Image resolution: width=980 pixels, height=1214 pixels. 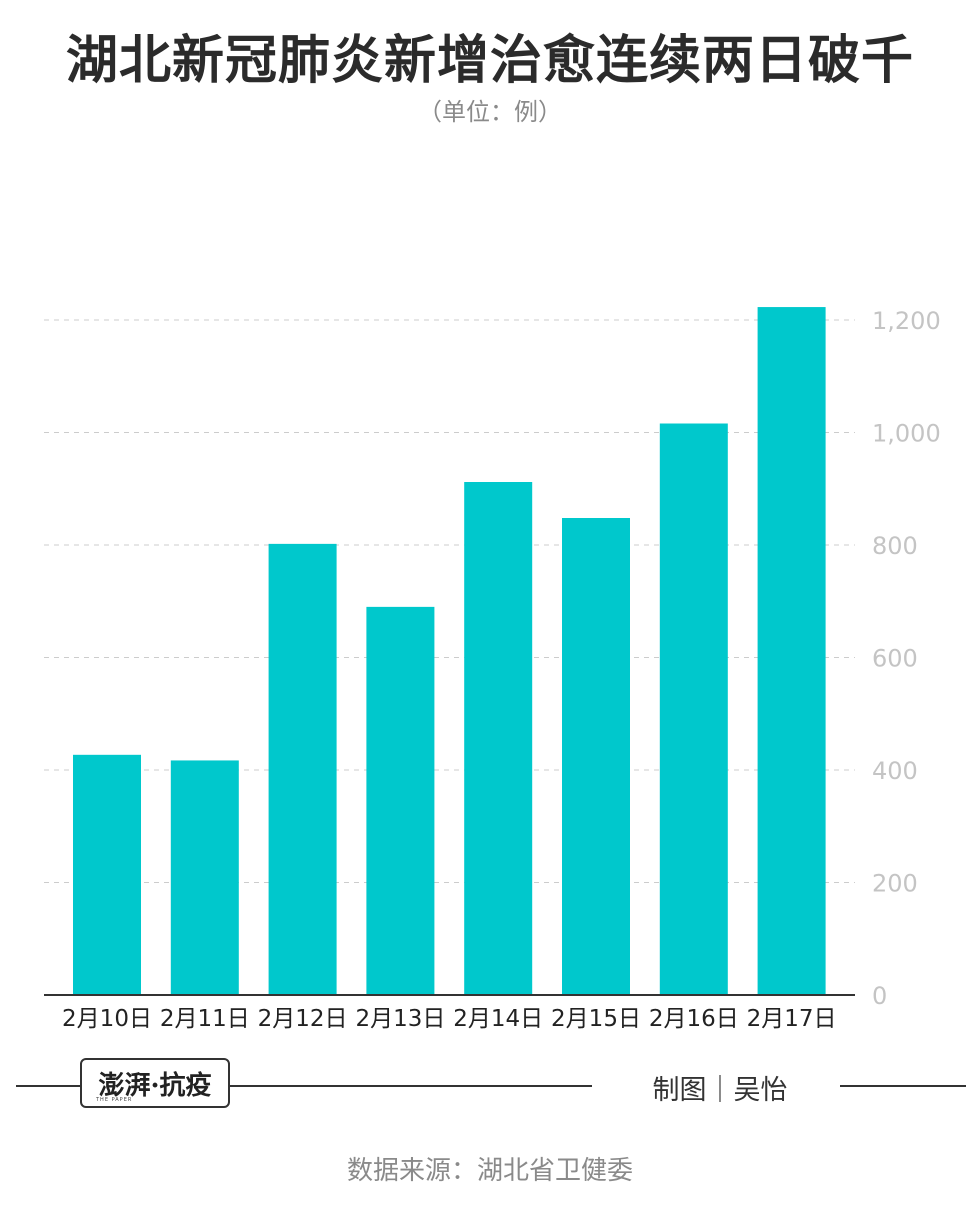 I want to click on y-tick-label: 0, so click(x=879, y=996).